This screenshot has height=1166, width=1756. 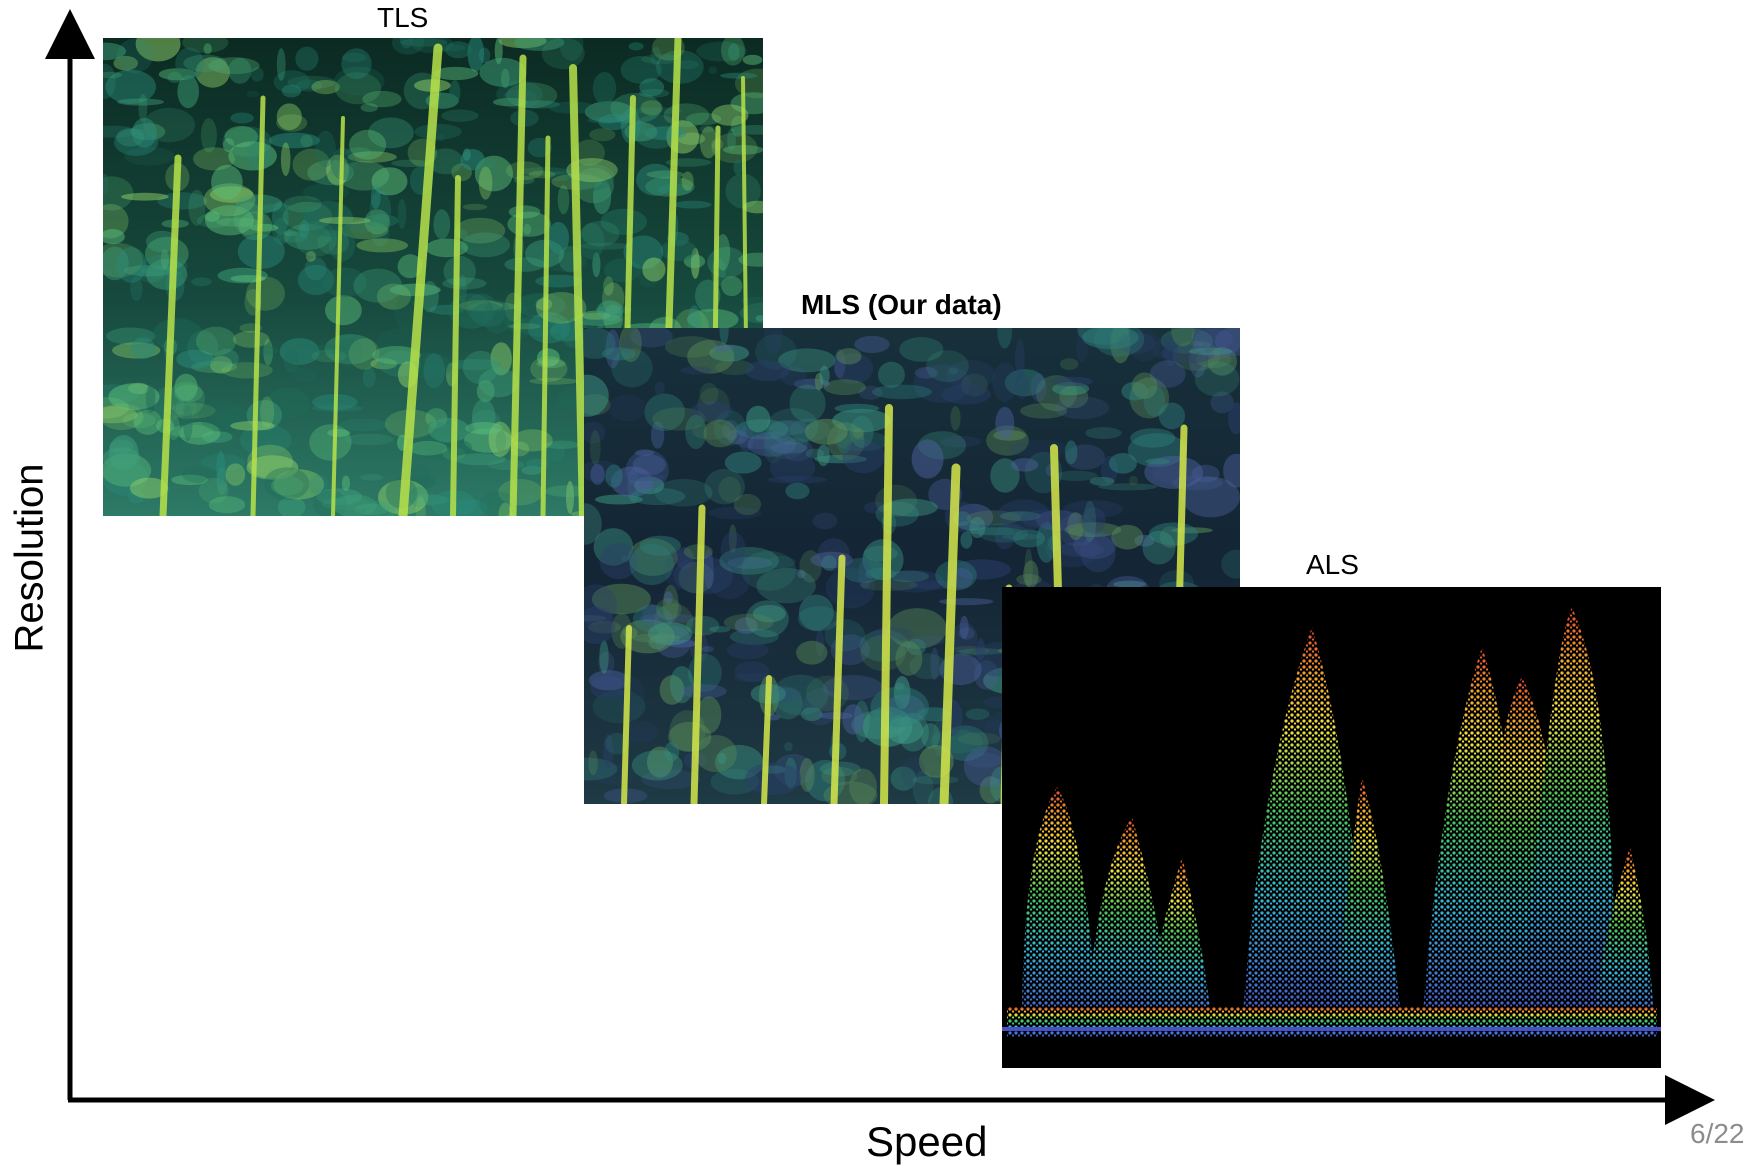 What do you see at coordinates (29, 558) in the screenshot?
I see `y-axis-label: Resolution` at bounding box center [29, 558].